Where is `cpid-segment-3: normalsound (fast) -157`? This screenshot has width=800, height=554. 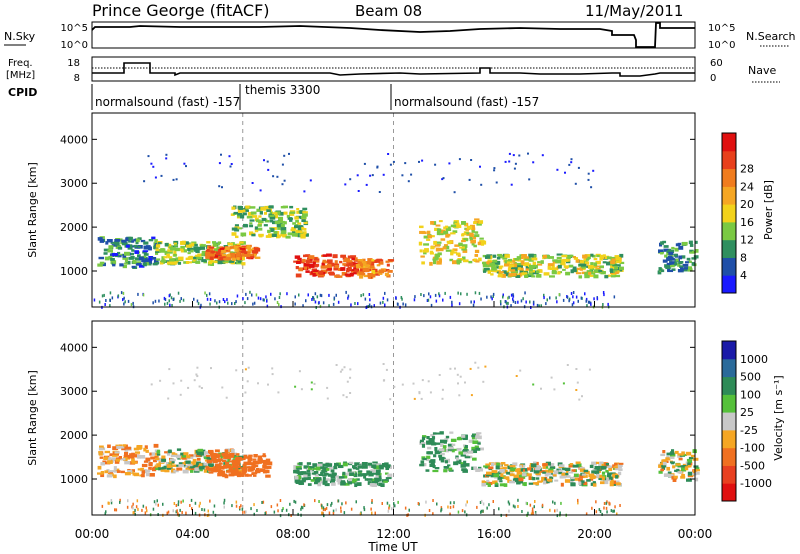
cpid-segment-3: normalsound (fast) -157 is located at coordinates (466, 102).